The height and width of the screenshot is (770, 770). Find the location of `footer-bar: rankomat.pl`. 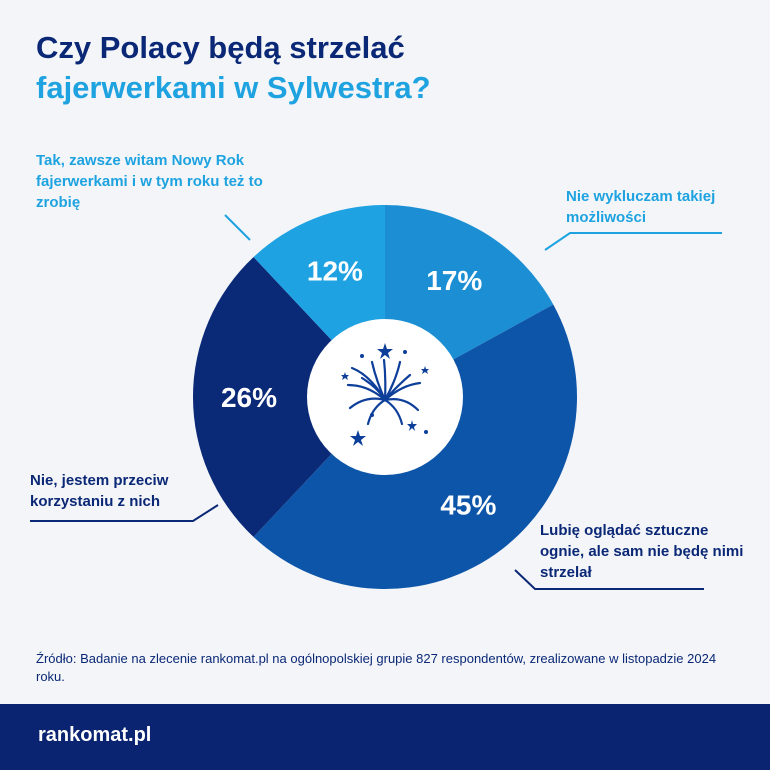

footer-bar: rankomat.pl is located at coordinates (385, 737).